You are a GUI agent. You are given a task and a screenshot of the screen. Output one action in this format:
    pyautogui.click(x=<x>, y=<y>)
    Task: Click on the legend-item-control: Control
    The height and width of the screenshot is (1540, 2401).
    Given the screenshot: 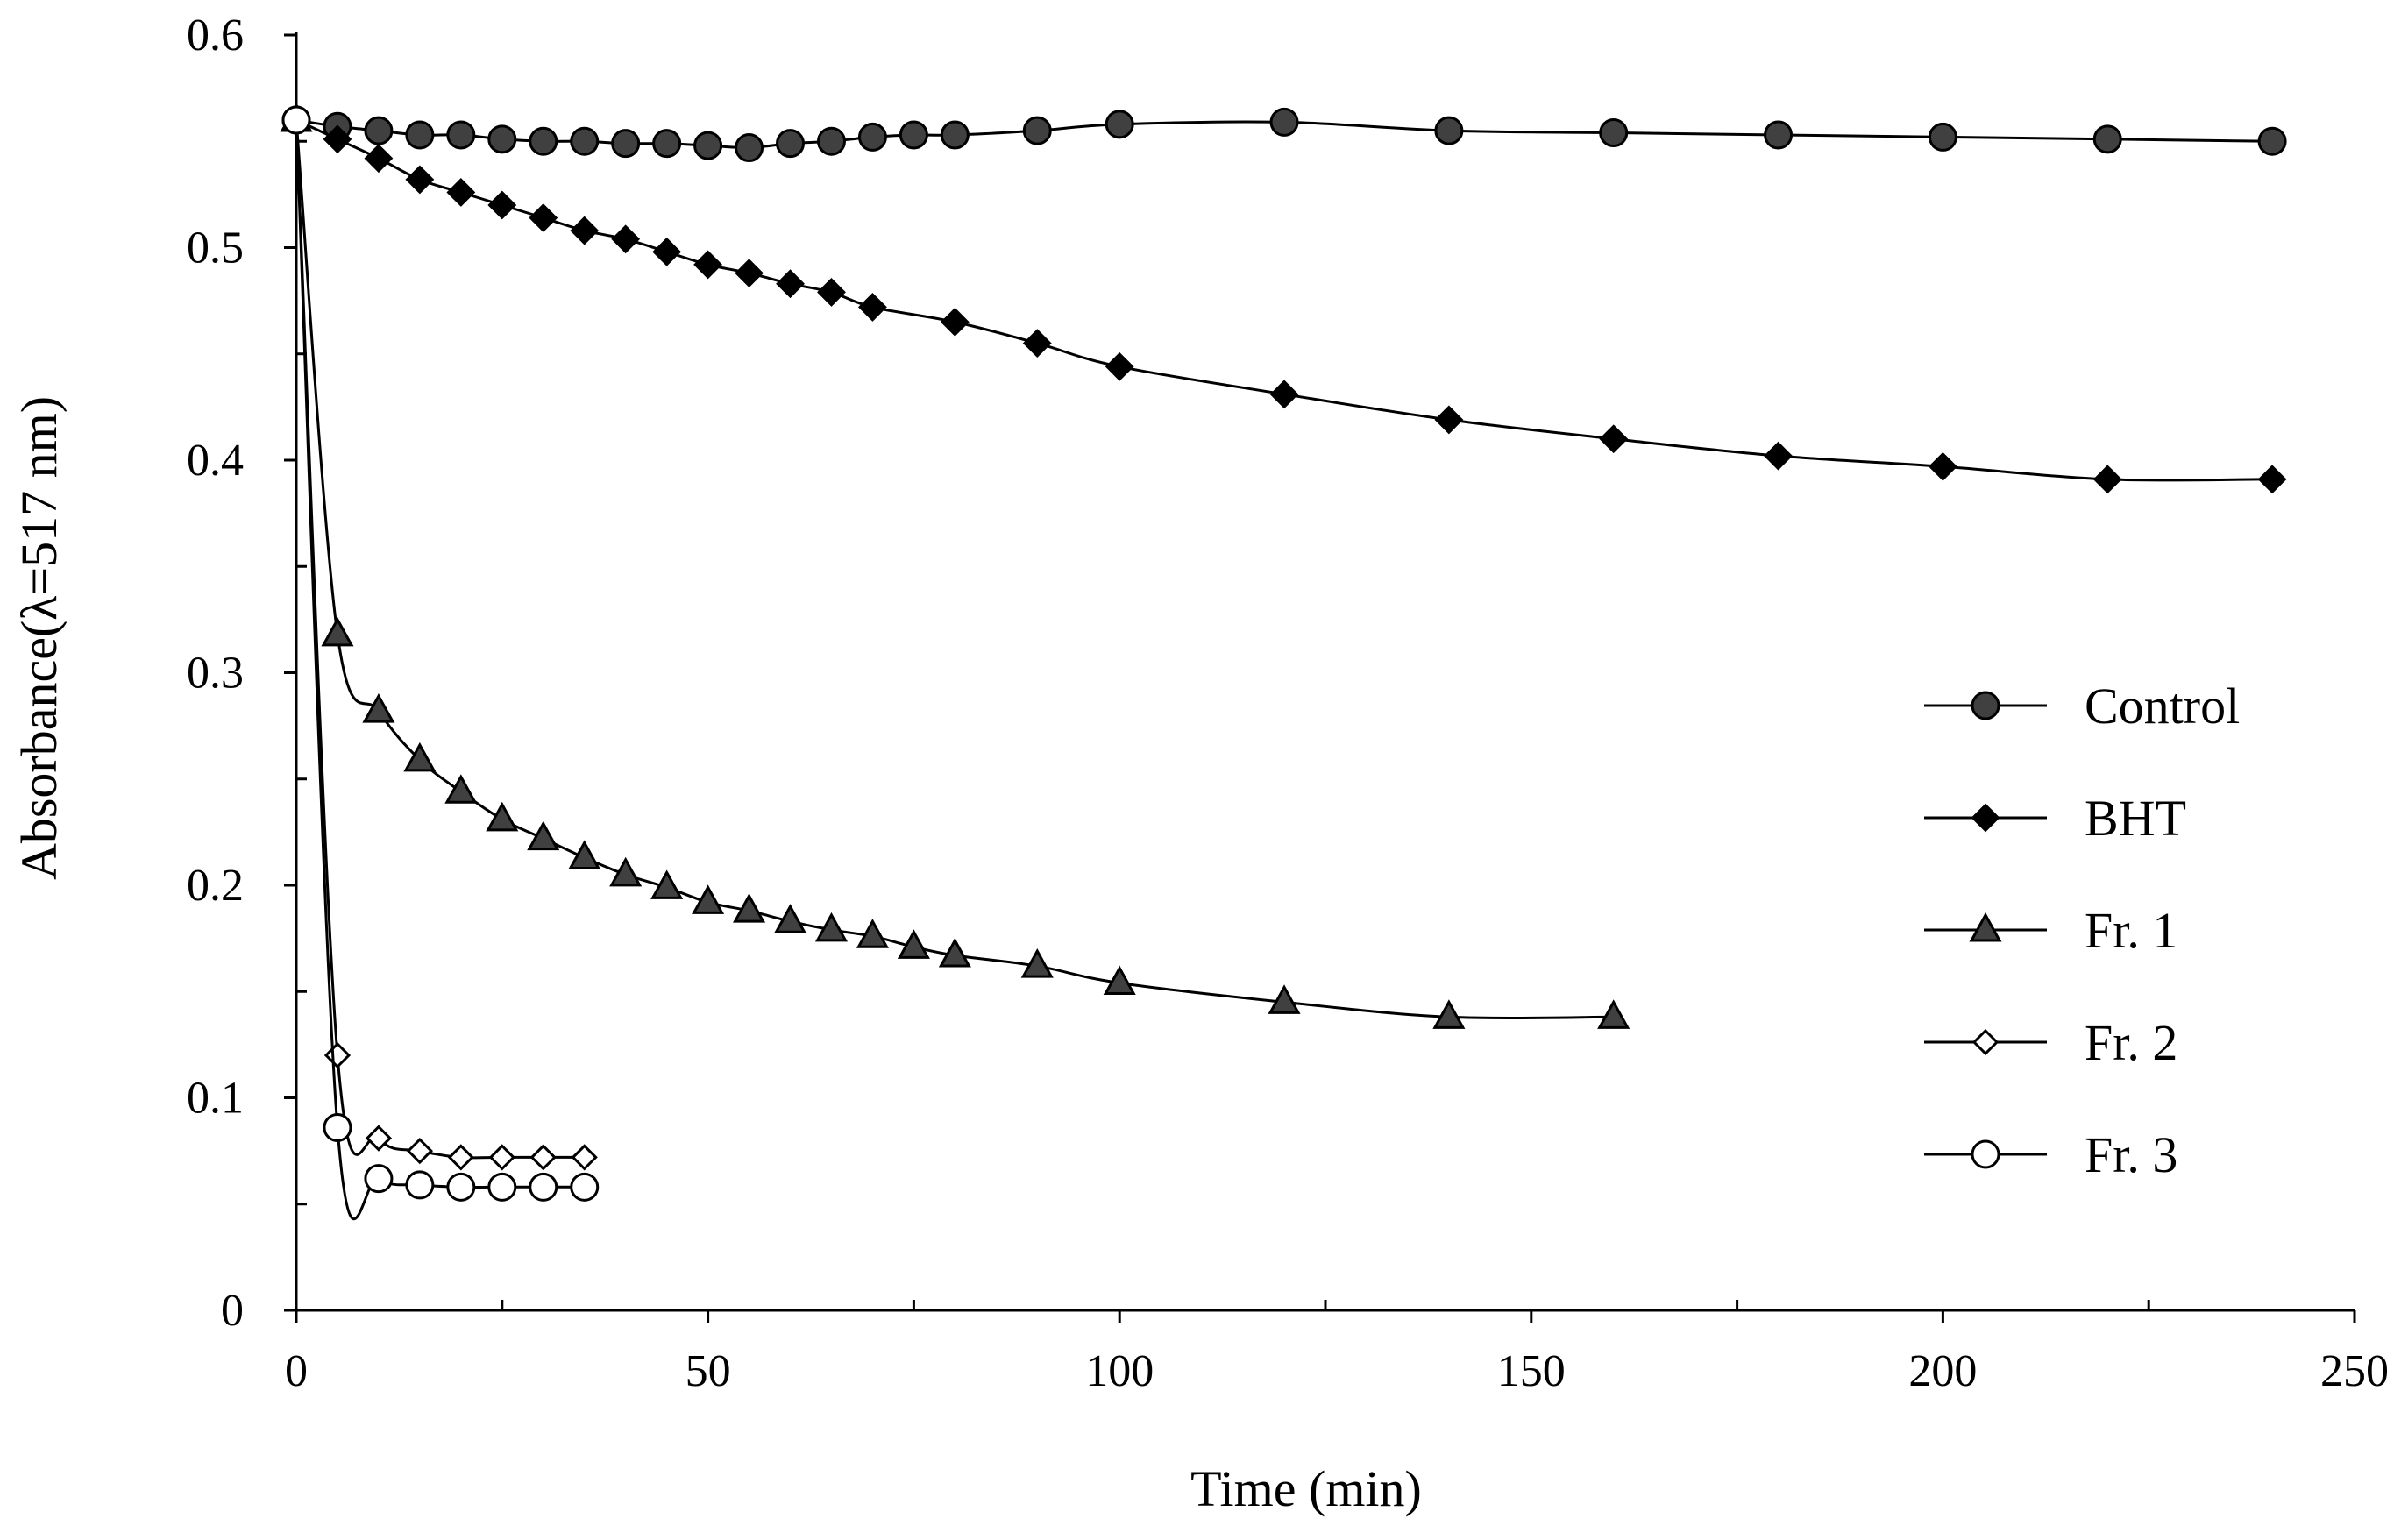 What is the action you would take?
    pyautogui.click(x=2082, y=706)
    